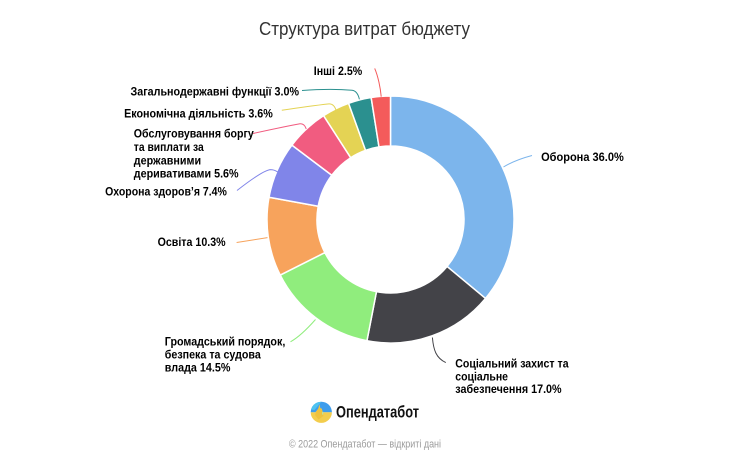 Image resolution: width=740 pixels, height=453 pixels. What do you see at coordinates (213, 355) in the screenshot?
I see `svg-text: безпека та судова` at bounding box center [213, 355].